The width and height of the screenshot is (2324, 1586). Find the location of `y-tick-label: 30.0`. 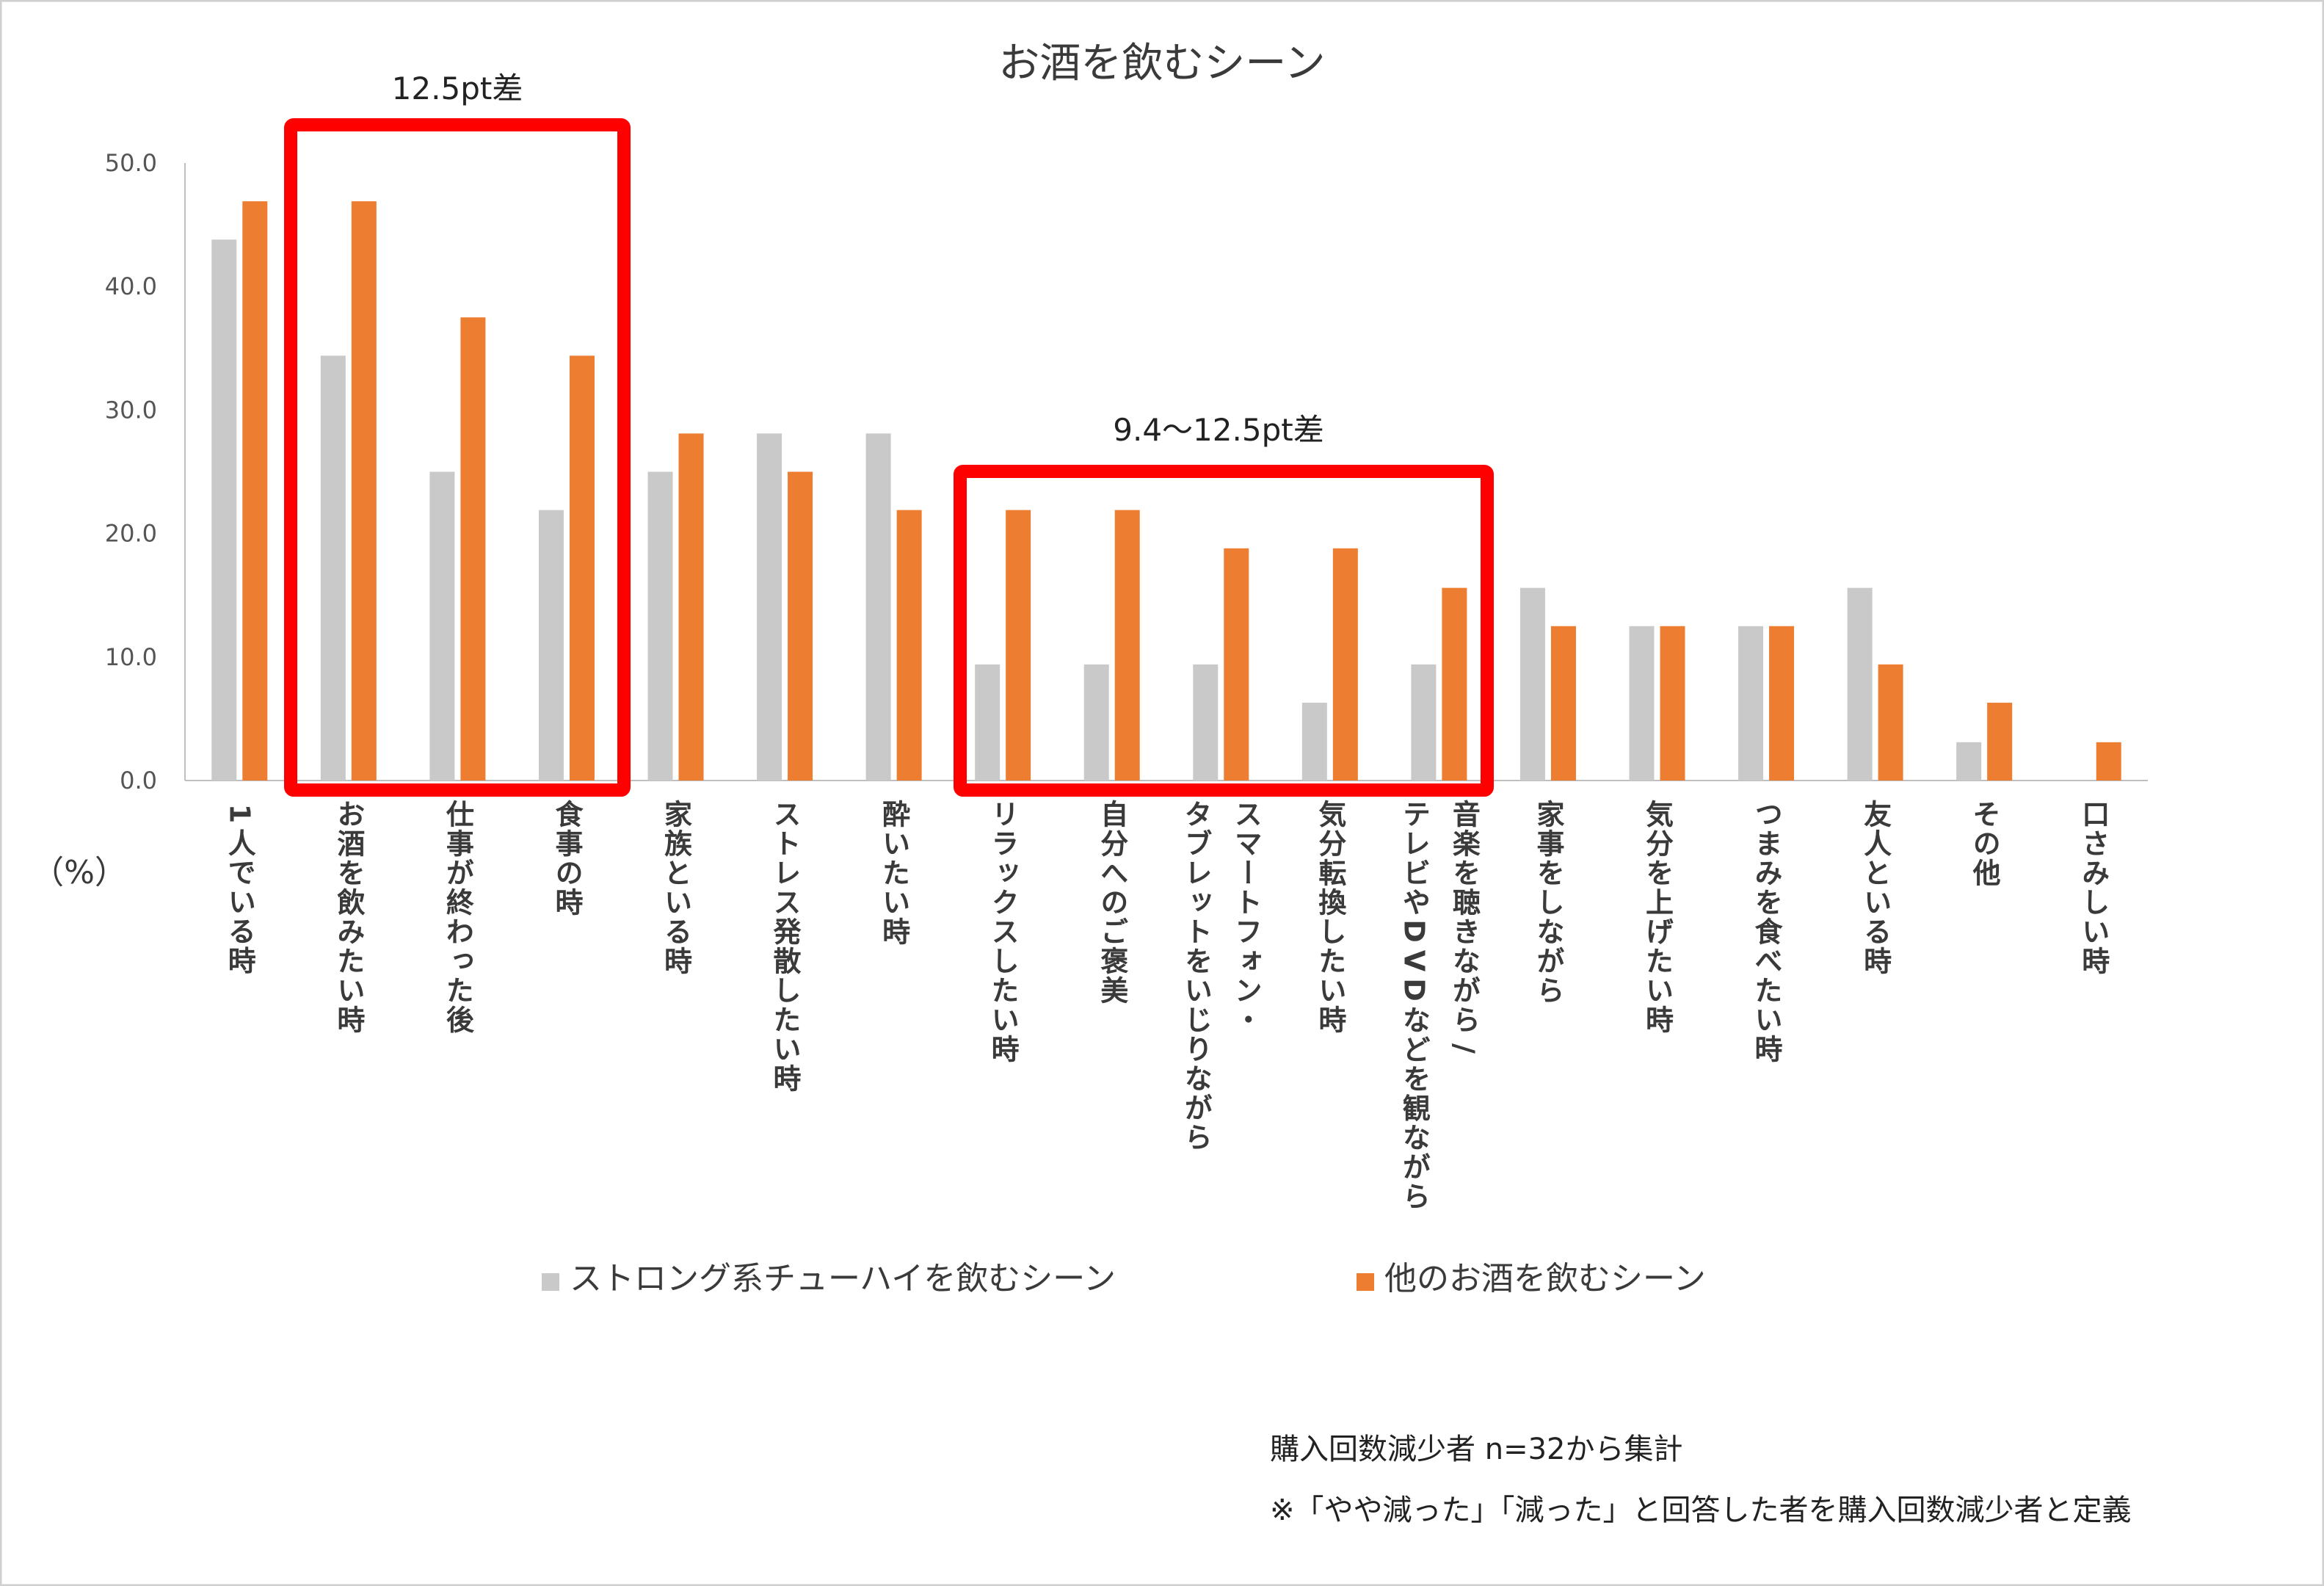

y-tick-label: 30.0 is located at coordinates (131, 410).